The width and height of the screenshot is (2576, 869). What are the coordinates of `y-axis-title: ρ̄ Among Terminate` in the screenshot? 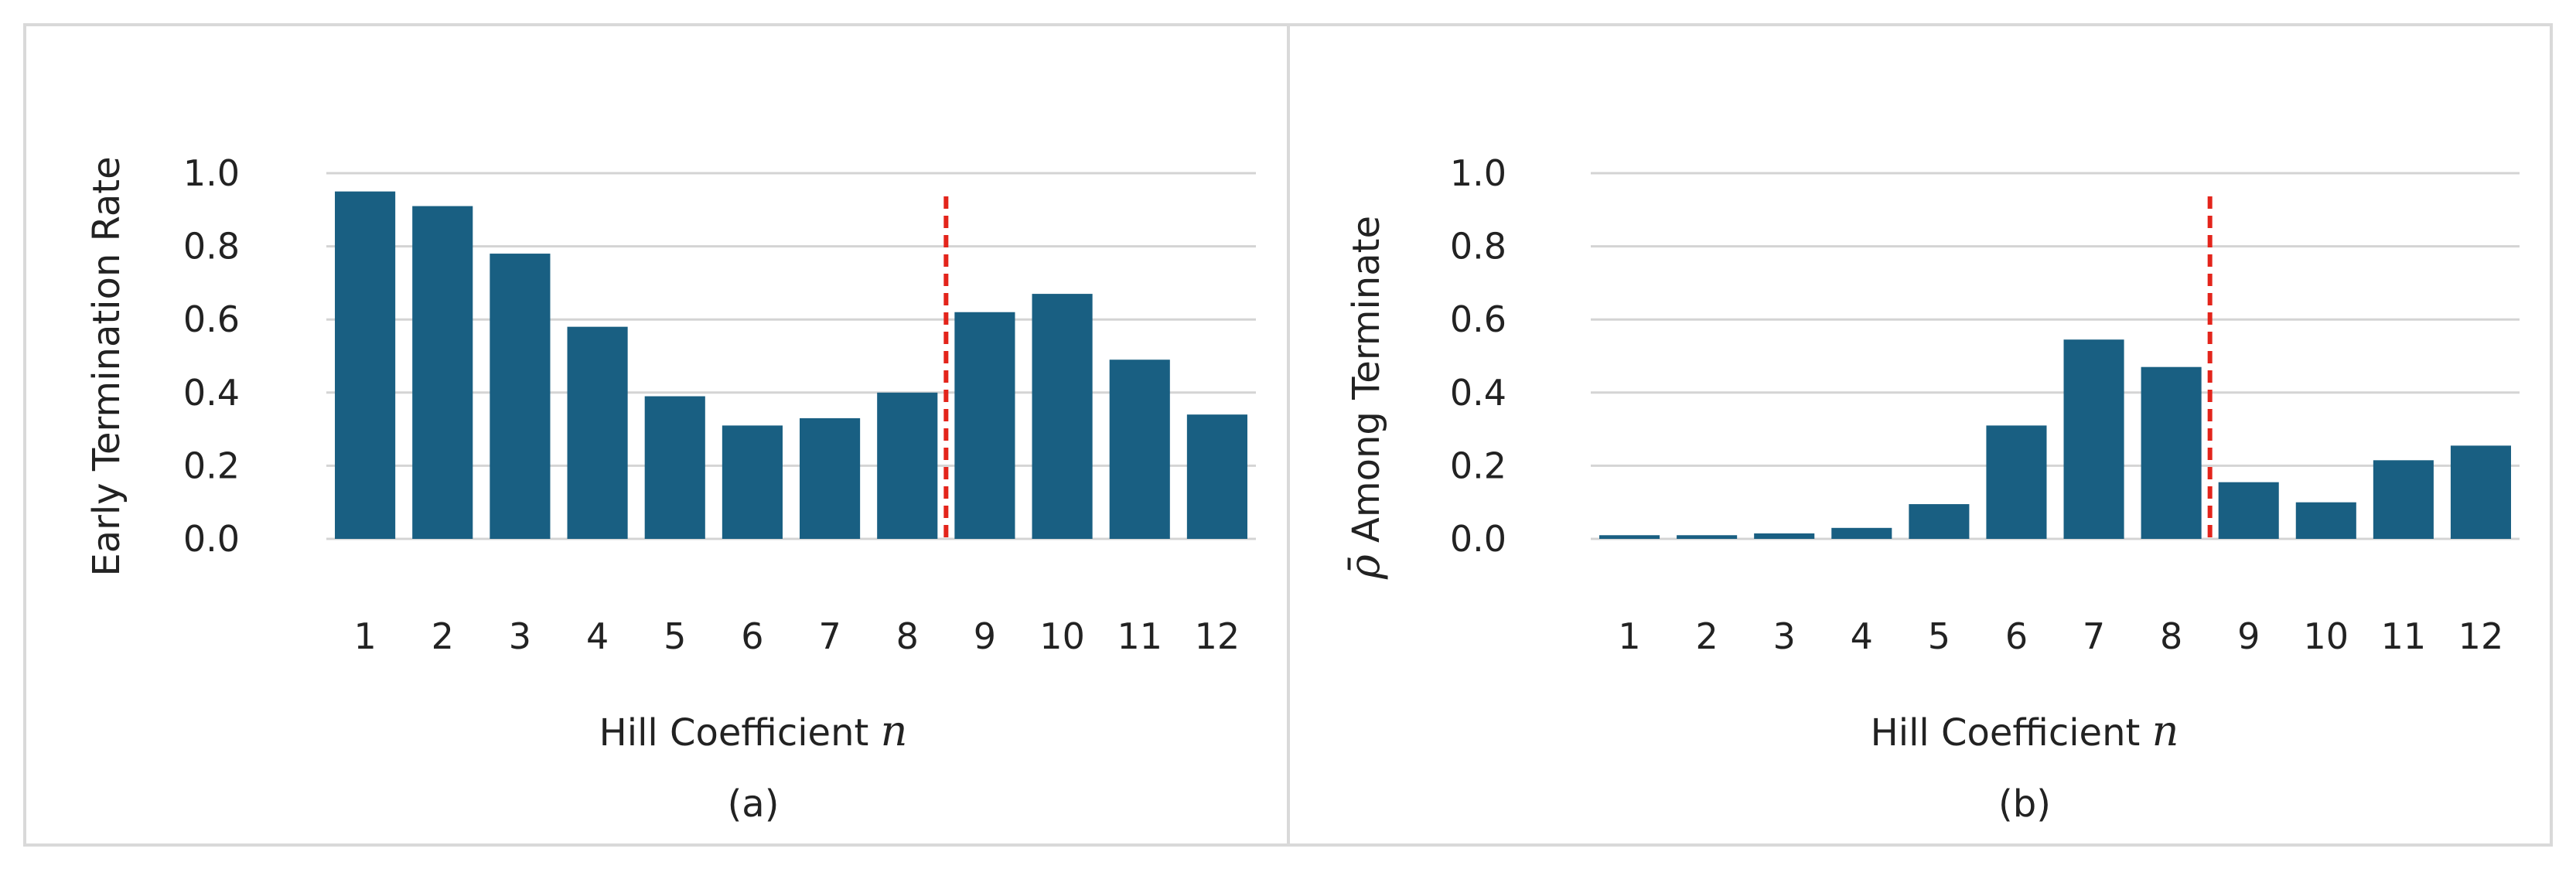 It's located at (1364, 398).